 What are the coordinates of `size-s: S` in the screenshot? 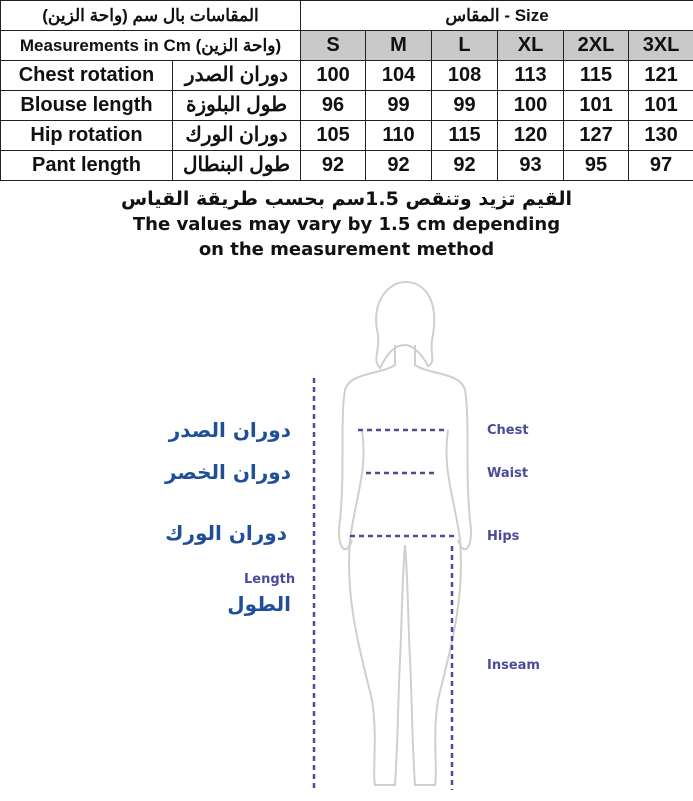 It's located at (333, 45).